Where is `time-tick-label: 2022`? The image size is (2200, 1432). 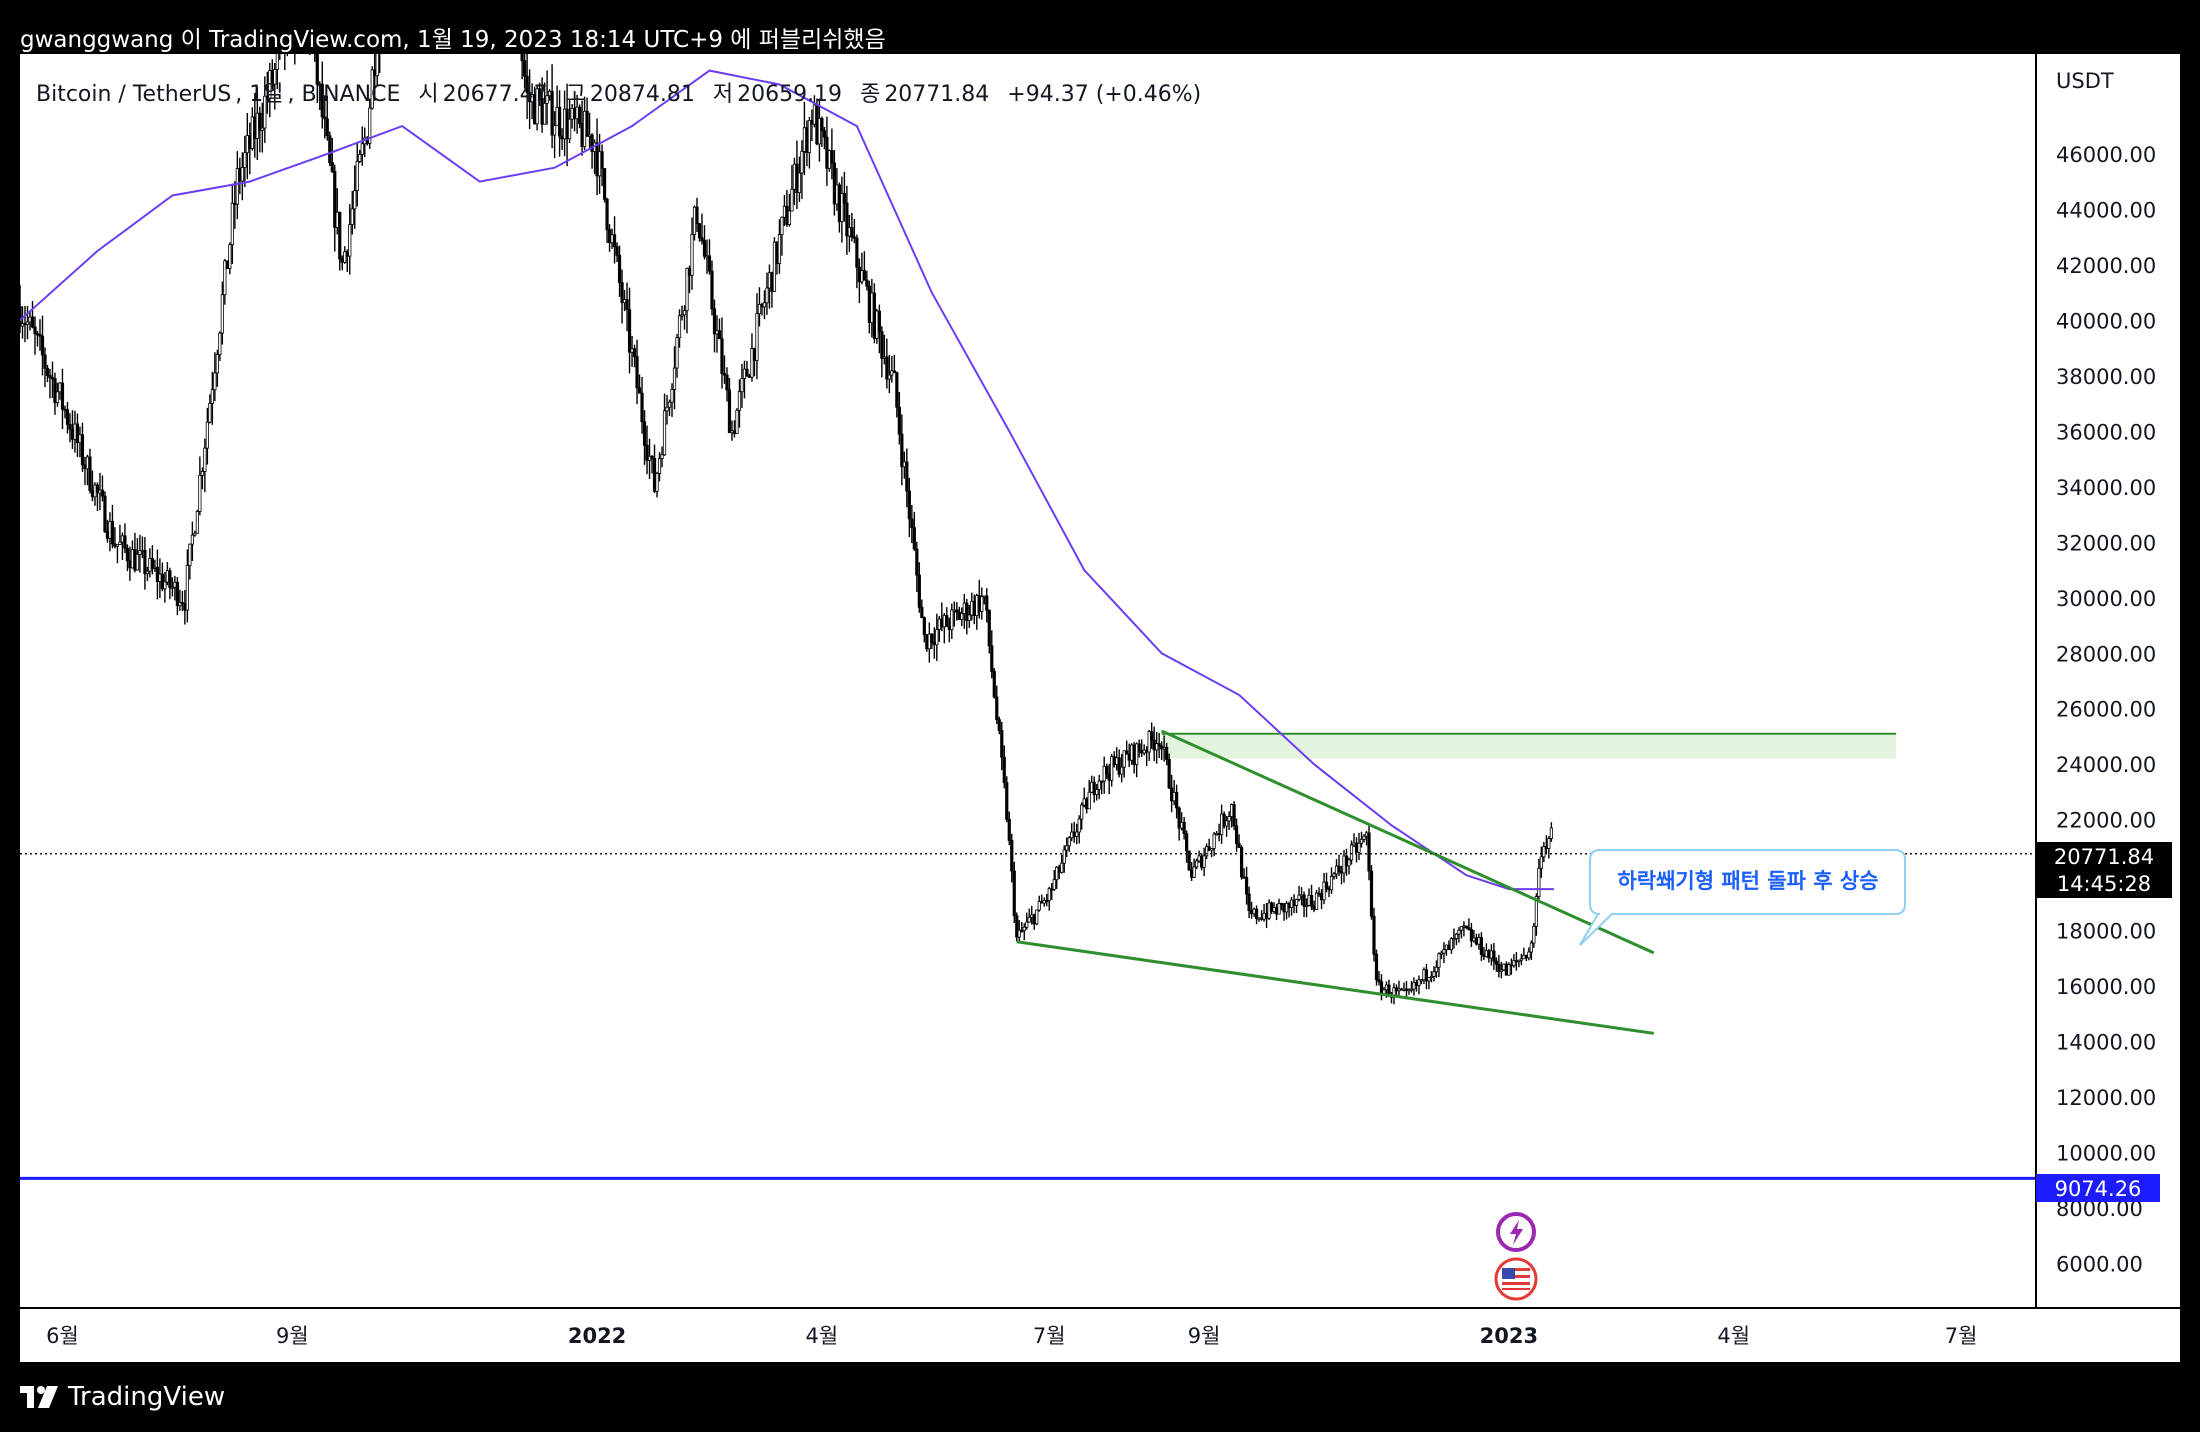 time-tick-label: 2022 is located at coordinates (597, 1336).